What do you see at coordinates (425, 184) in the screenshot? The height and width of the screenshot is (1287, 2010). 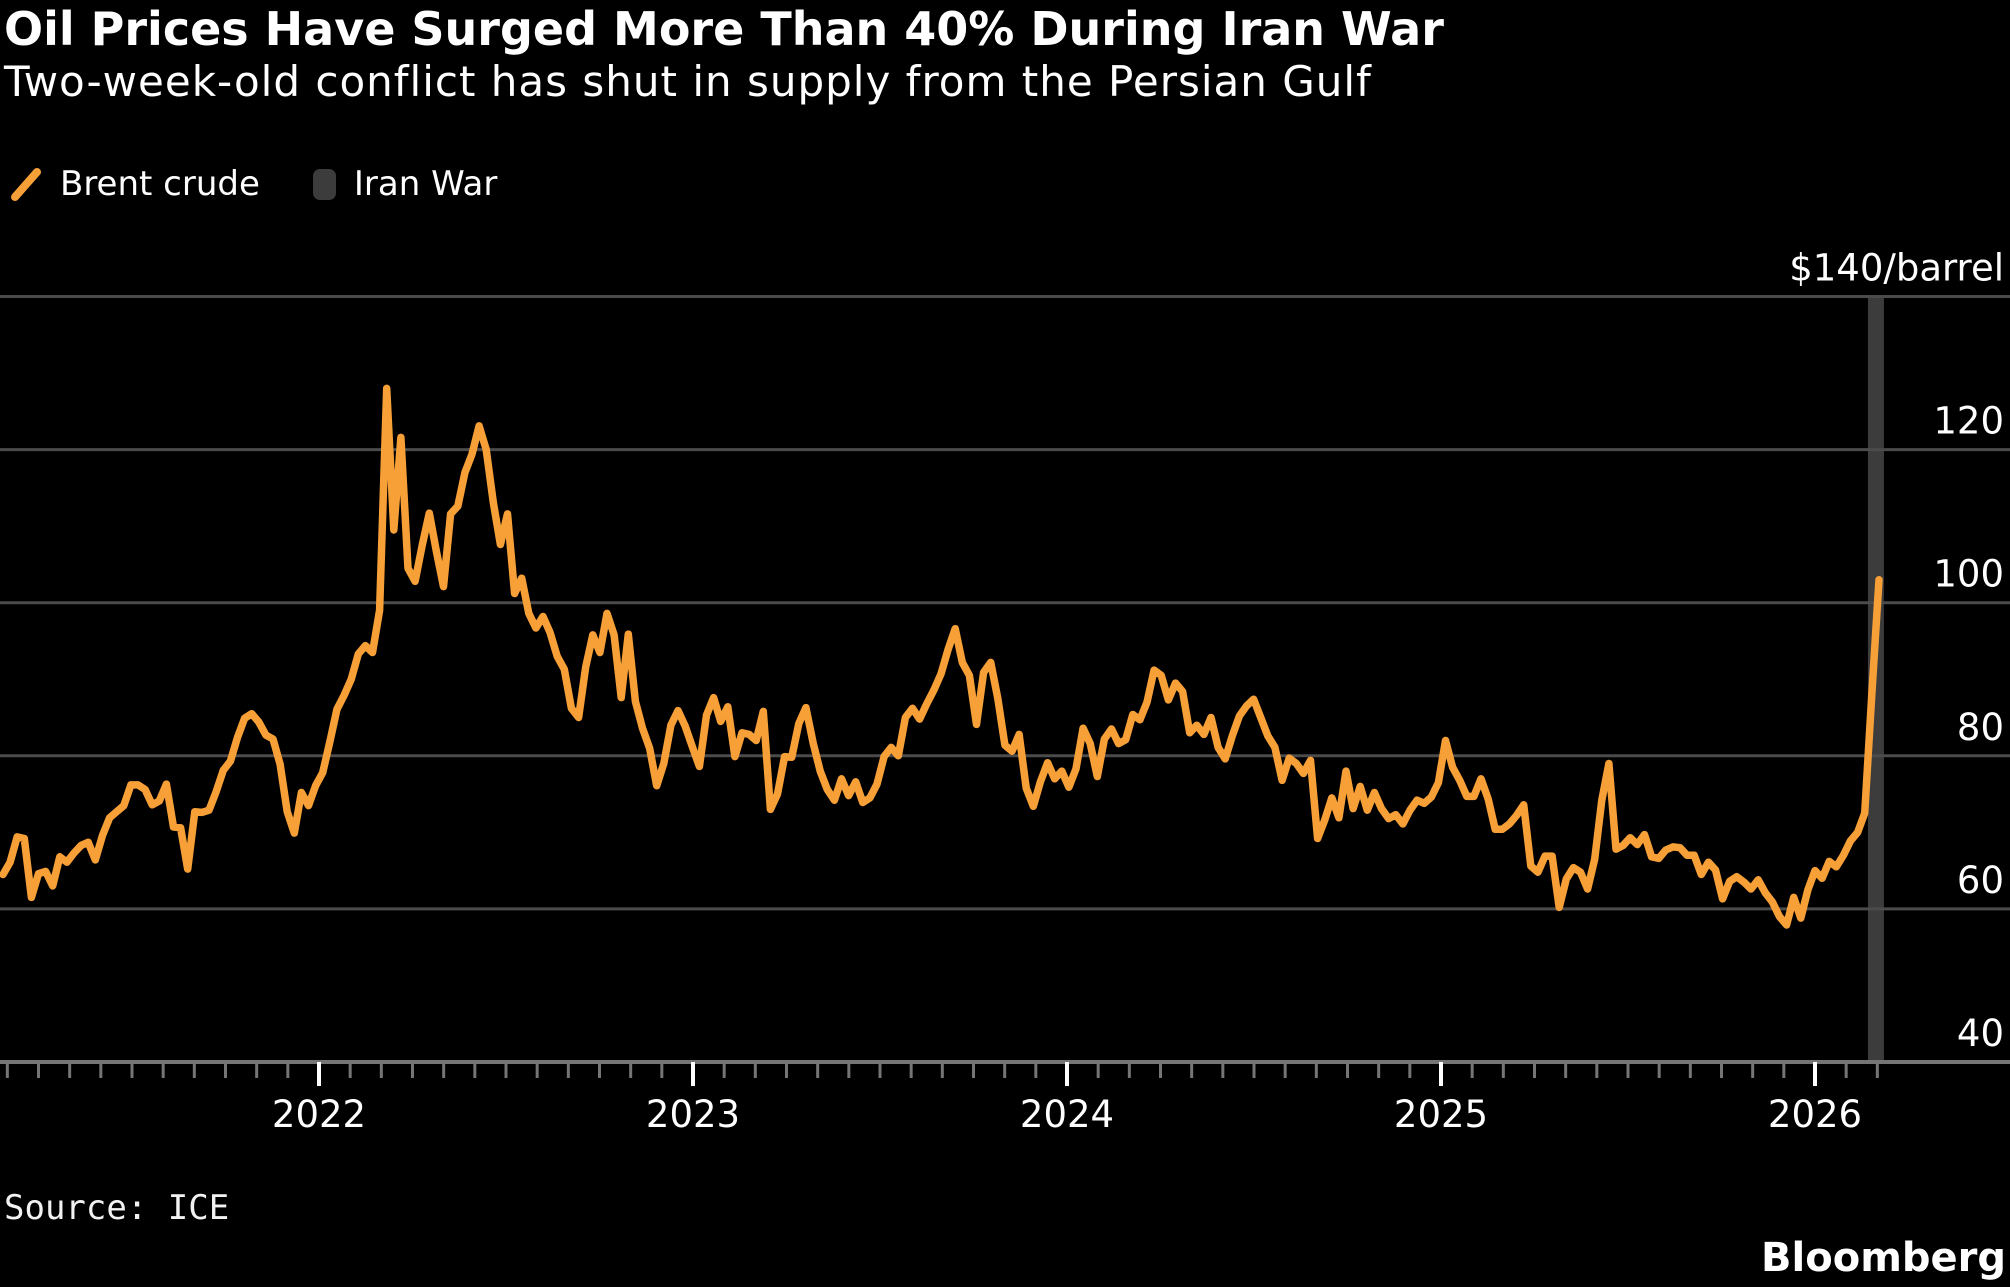 I see `legend-war-label: Iran War` at bounding box center [425, 184].